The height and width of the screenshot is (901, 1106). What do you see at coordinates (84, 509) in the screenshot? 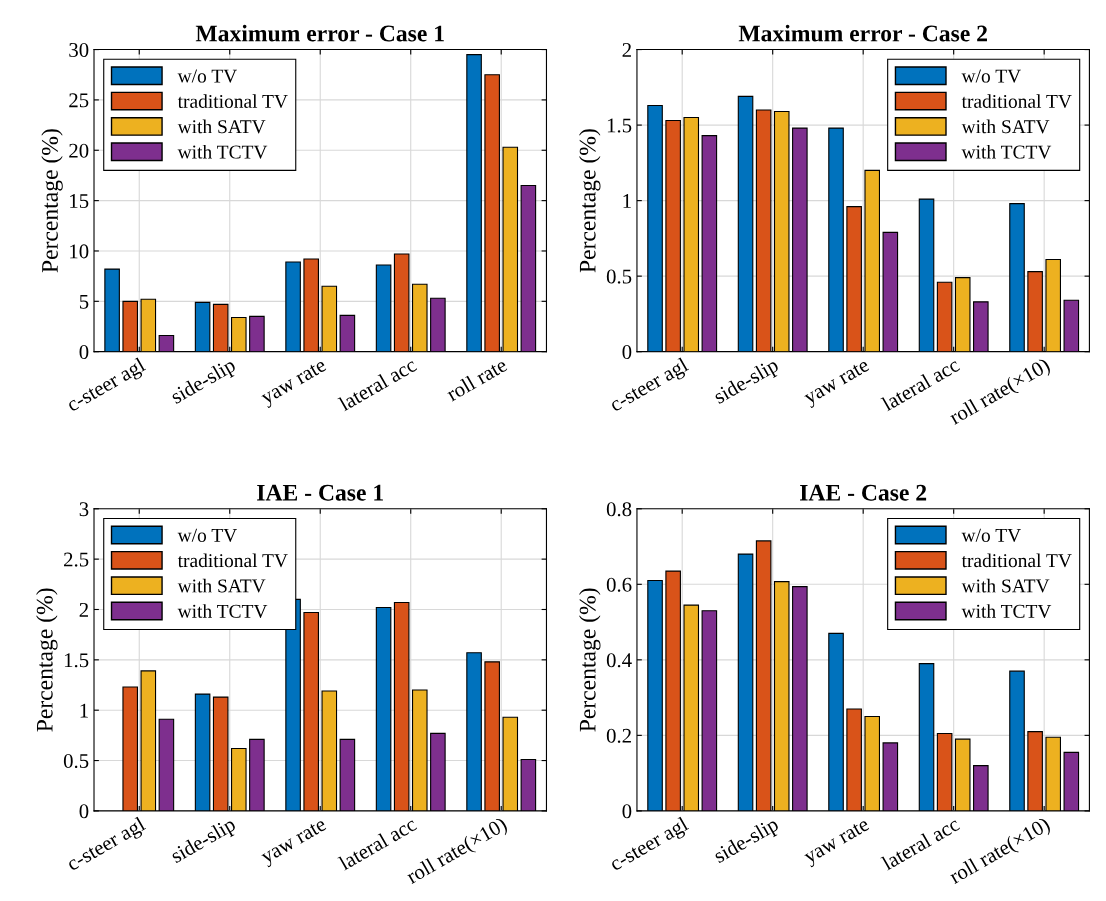
I see `y-tick-label: 3` at bounding box center [84, 509].